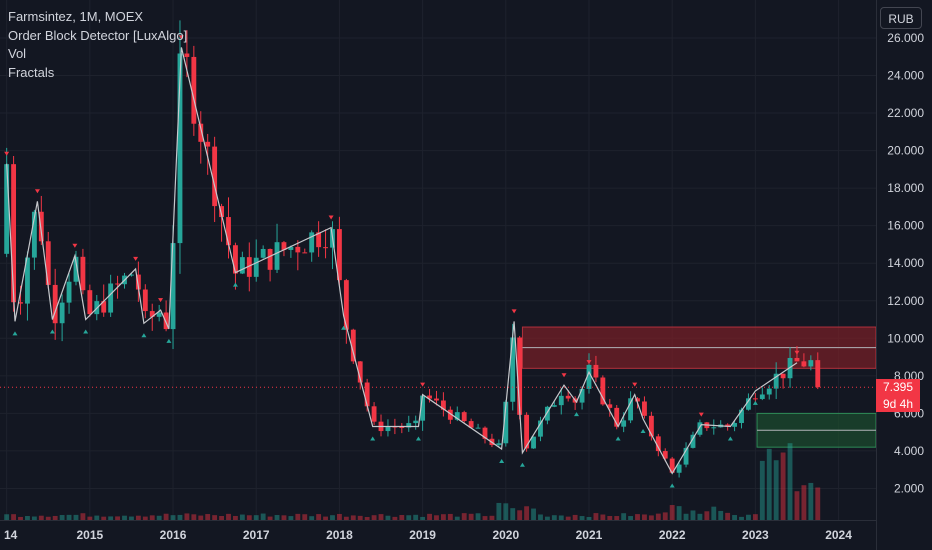  Describe the element at coordinates (909, 451) in the screenshot. I see `y-tick-label: 4.000` at that location.